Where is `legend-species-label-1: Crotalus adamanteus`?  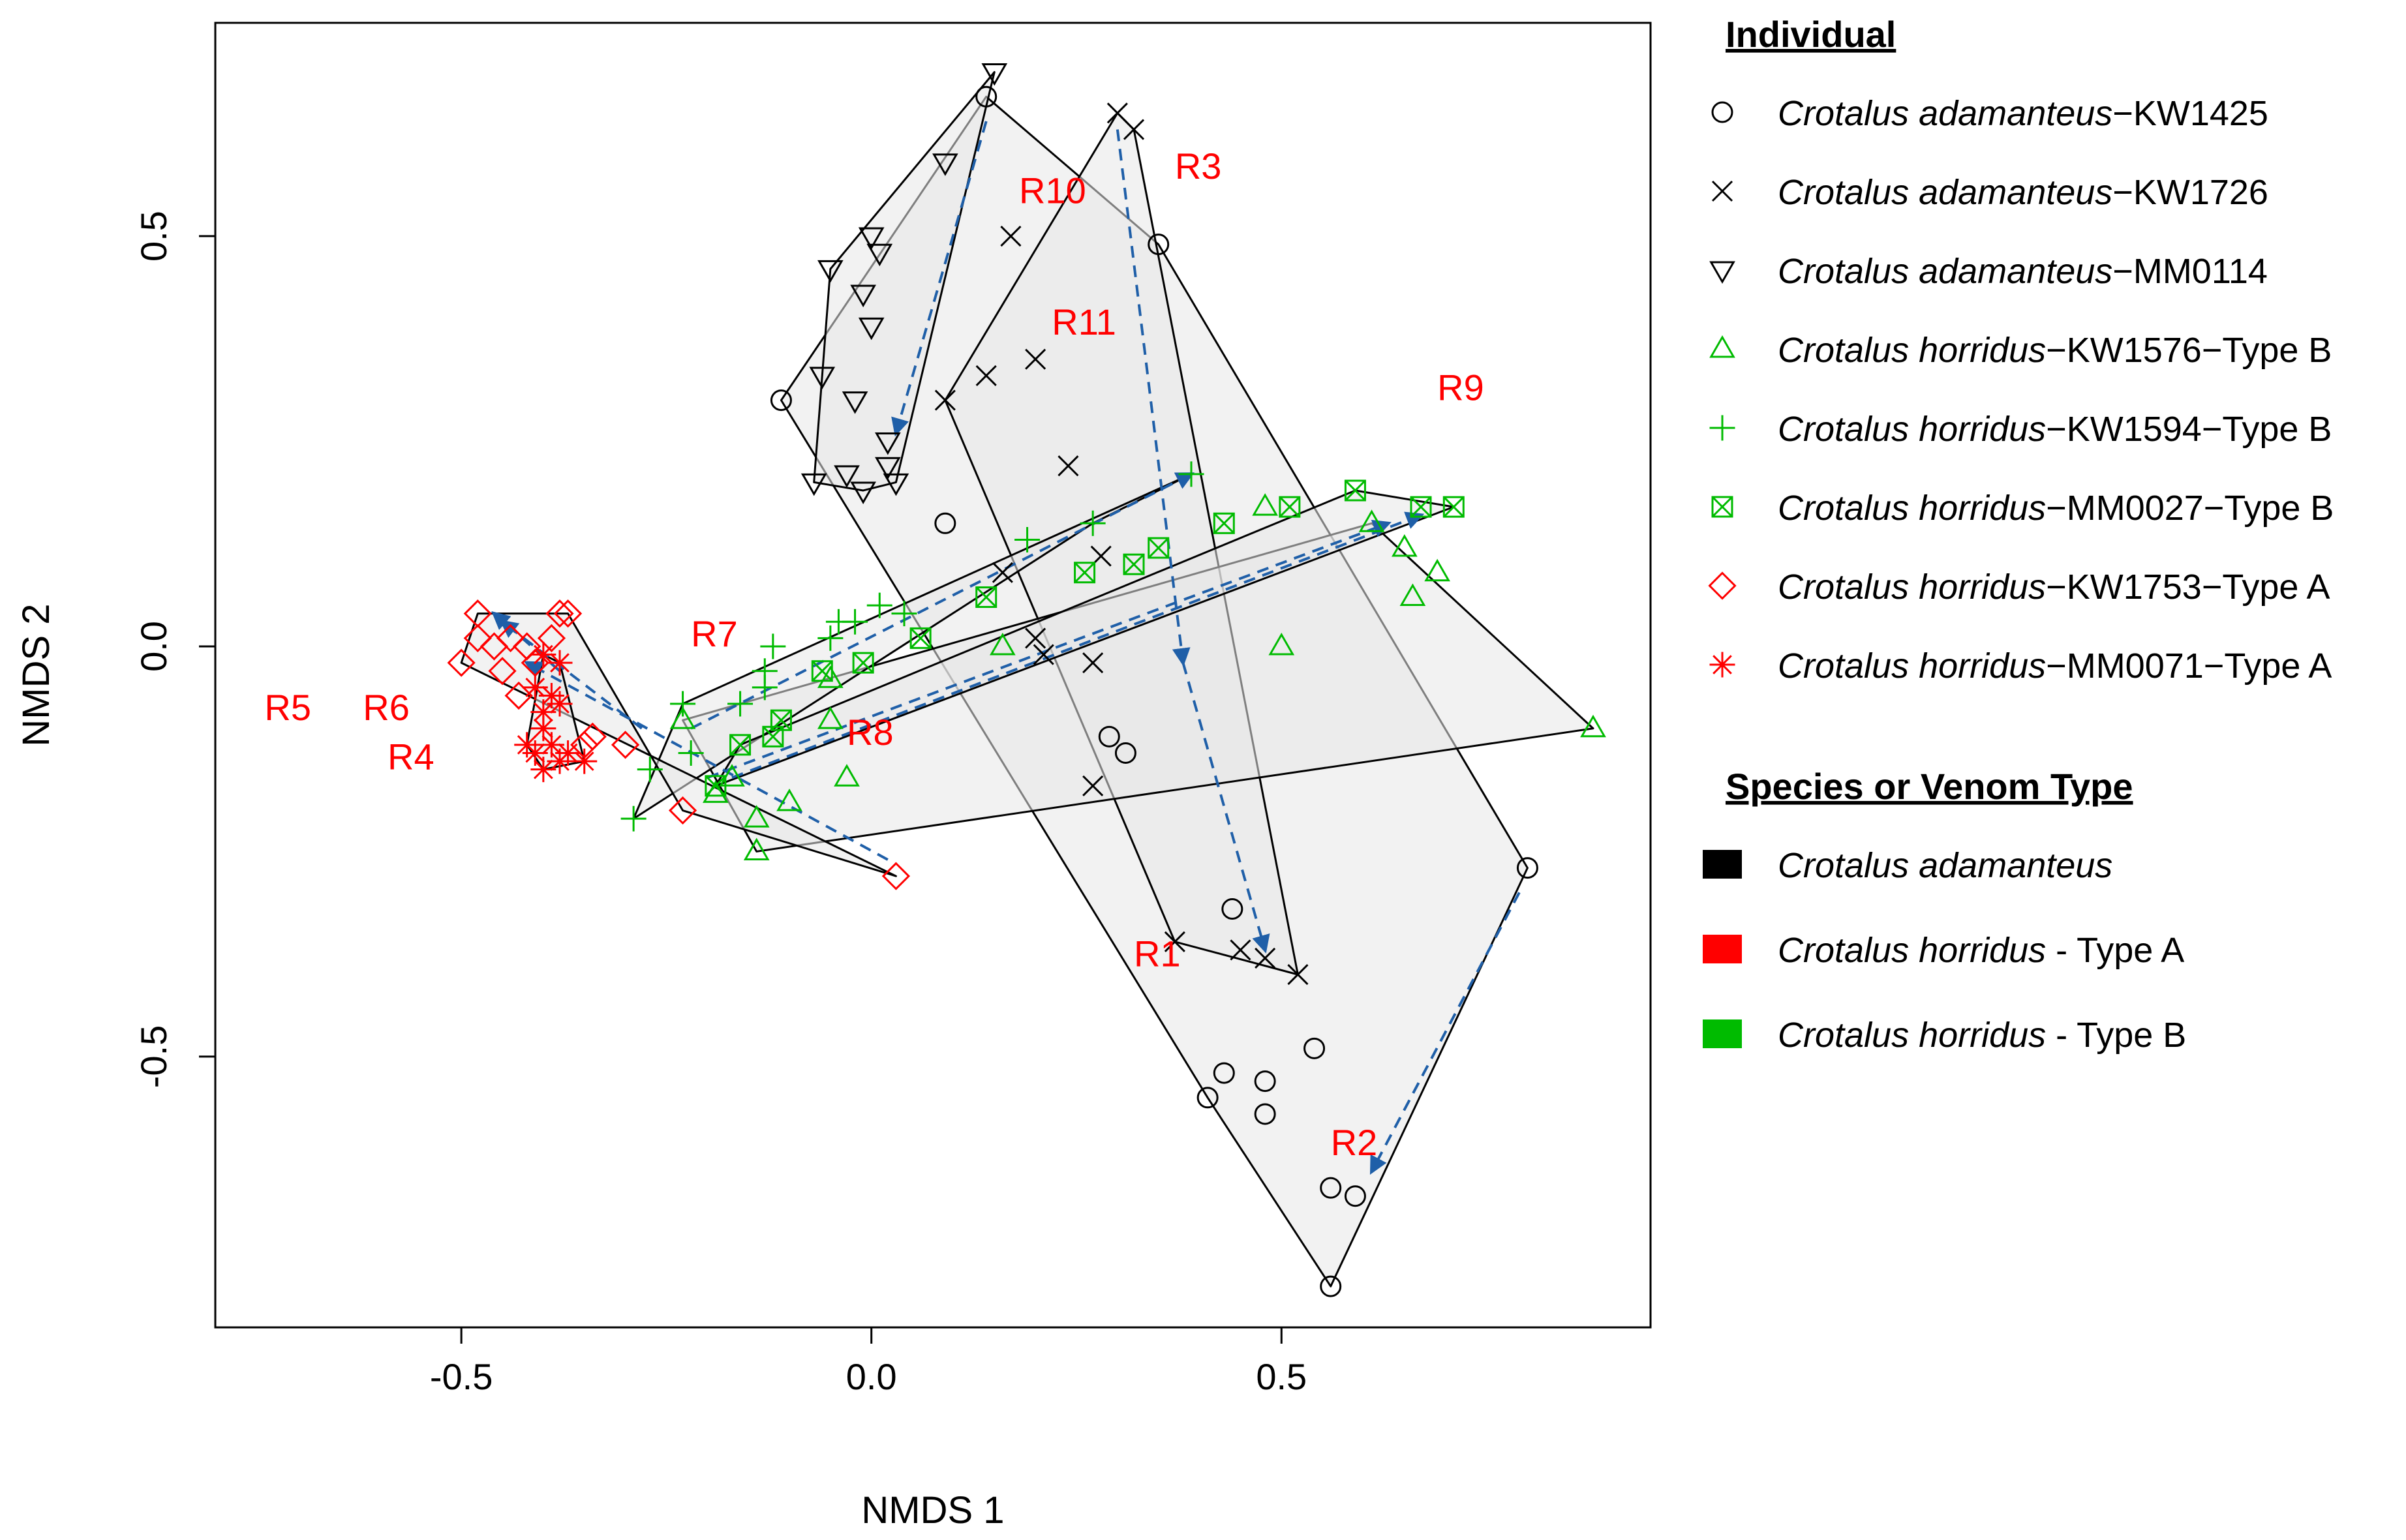
legend-species-label-1: Crotalus adamanteus is located at coordinates (1945, 865).